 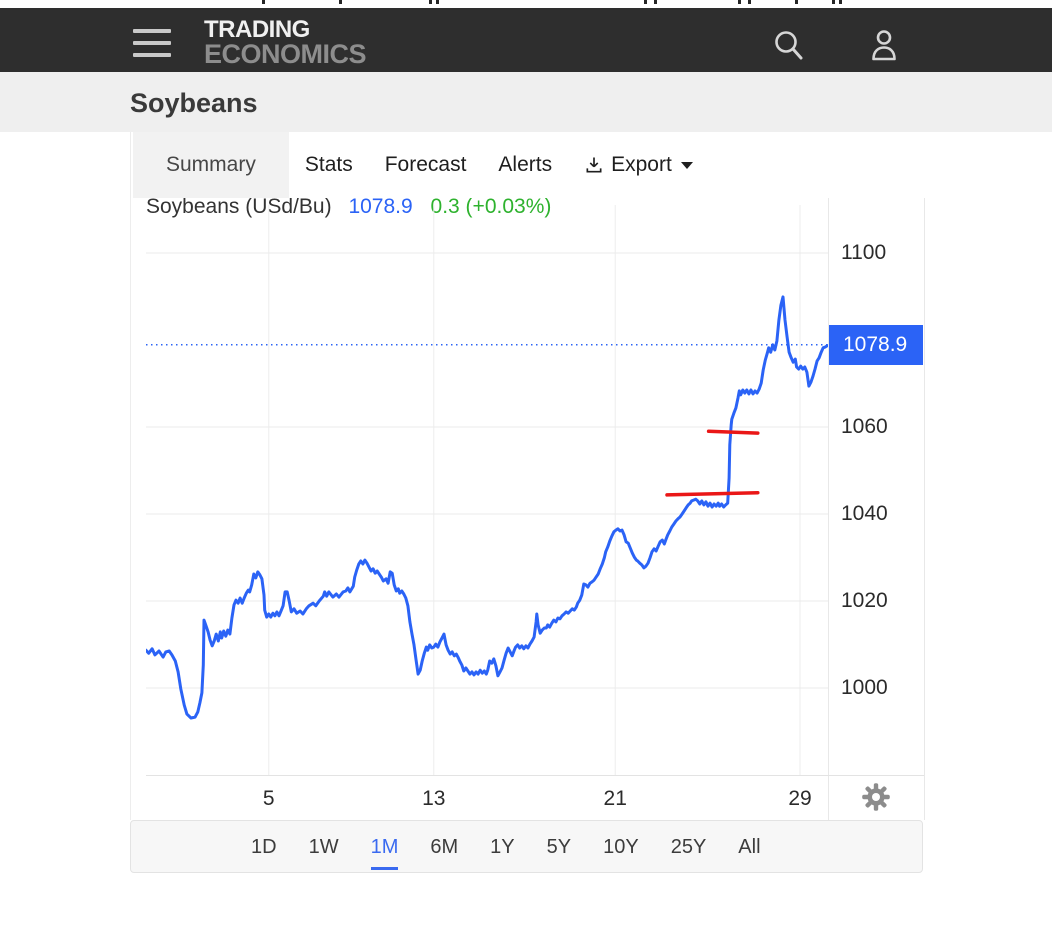 I want to click on price-axis: 1100 1060 1040 1020 1000, so click(x=876, y=509).